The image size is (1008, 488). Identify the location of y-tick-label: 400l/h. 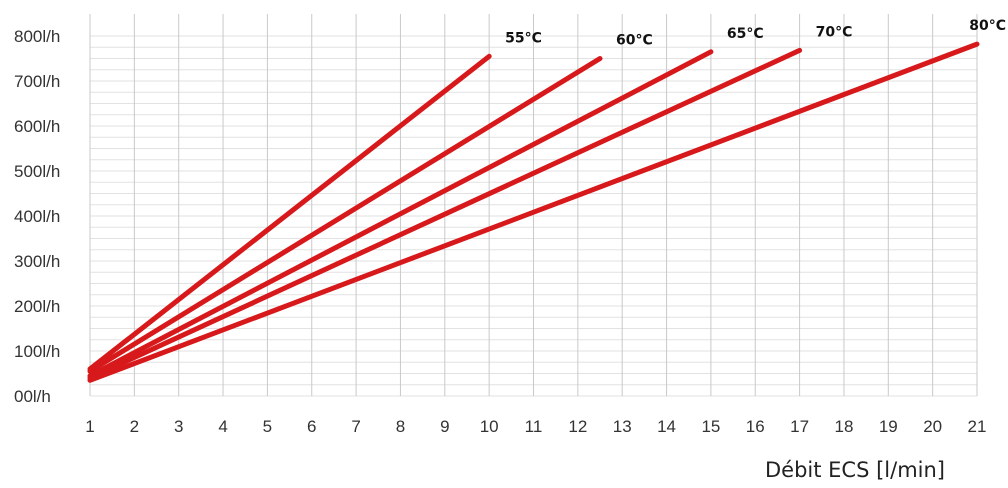
(37, 216).